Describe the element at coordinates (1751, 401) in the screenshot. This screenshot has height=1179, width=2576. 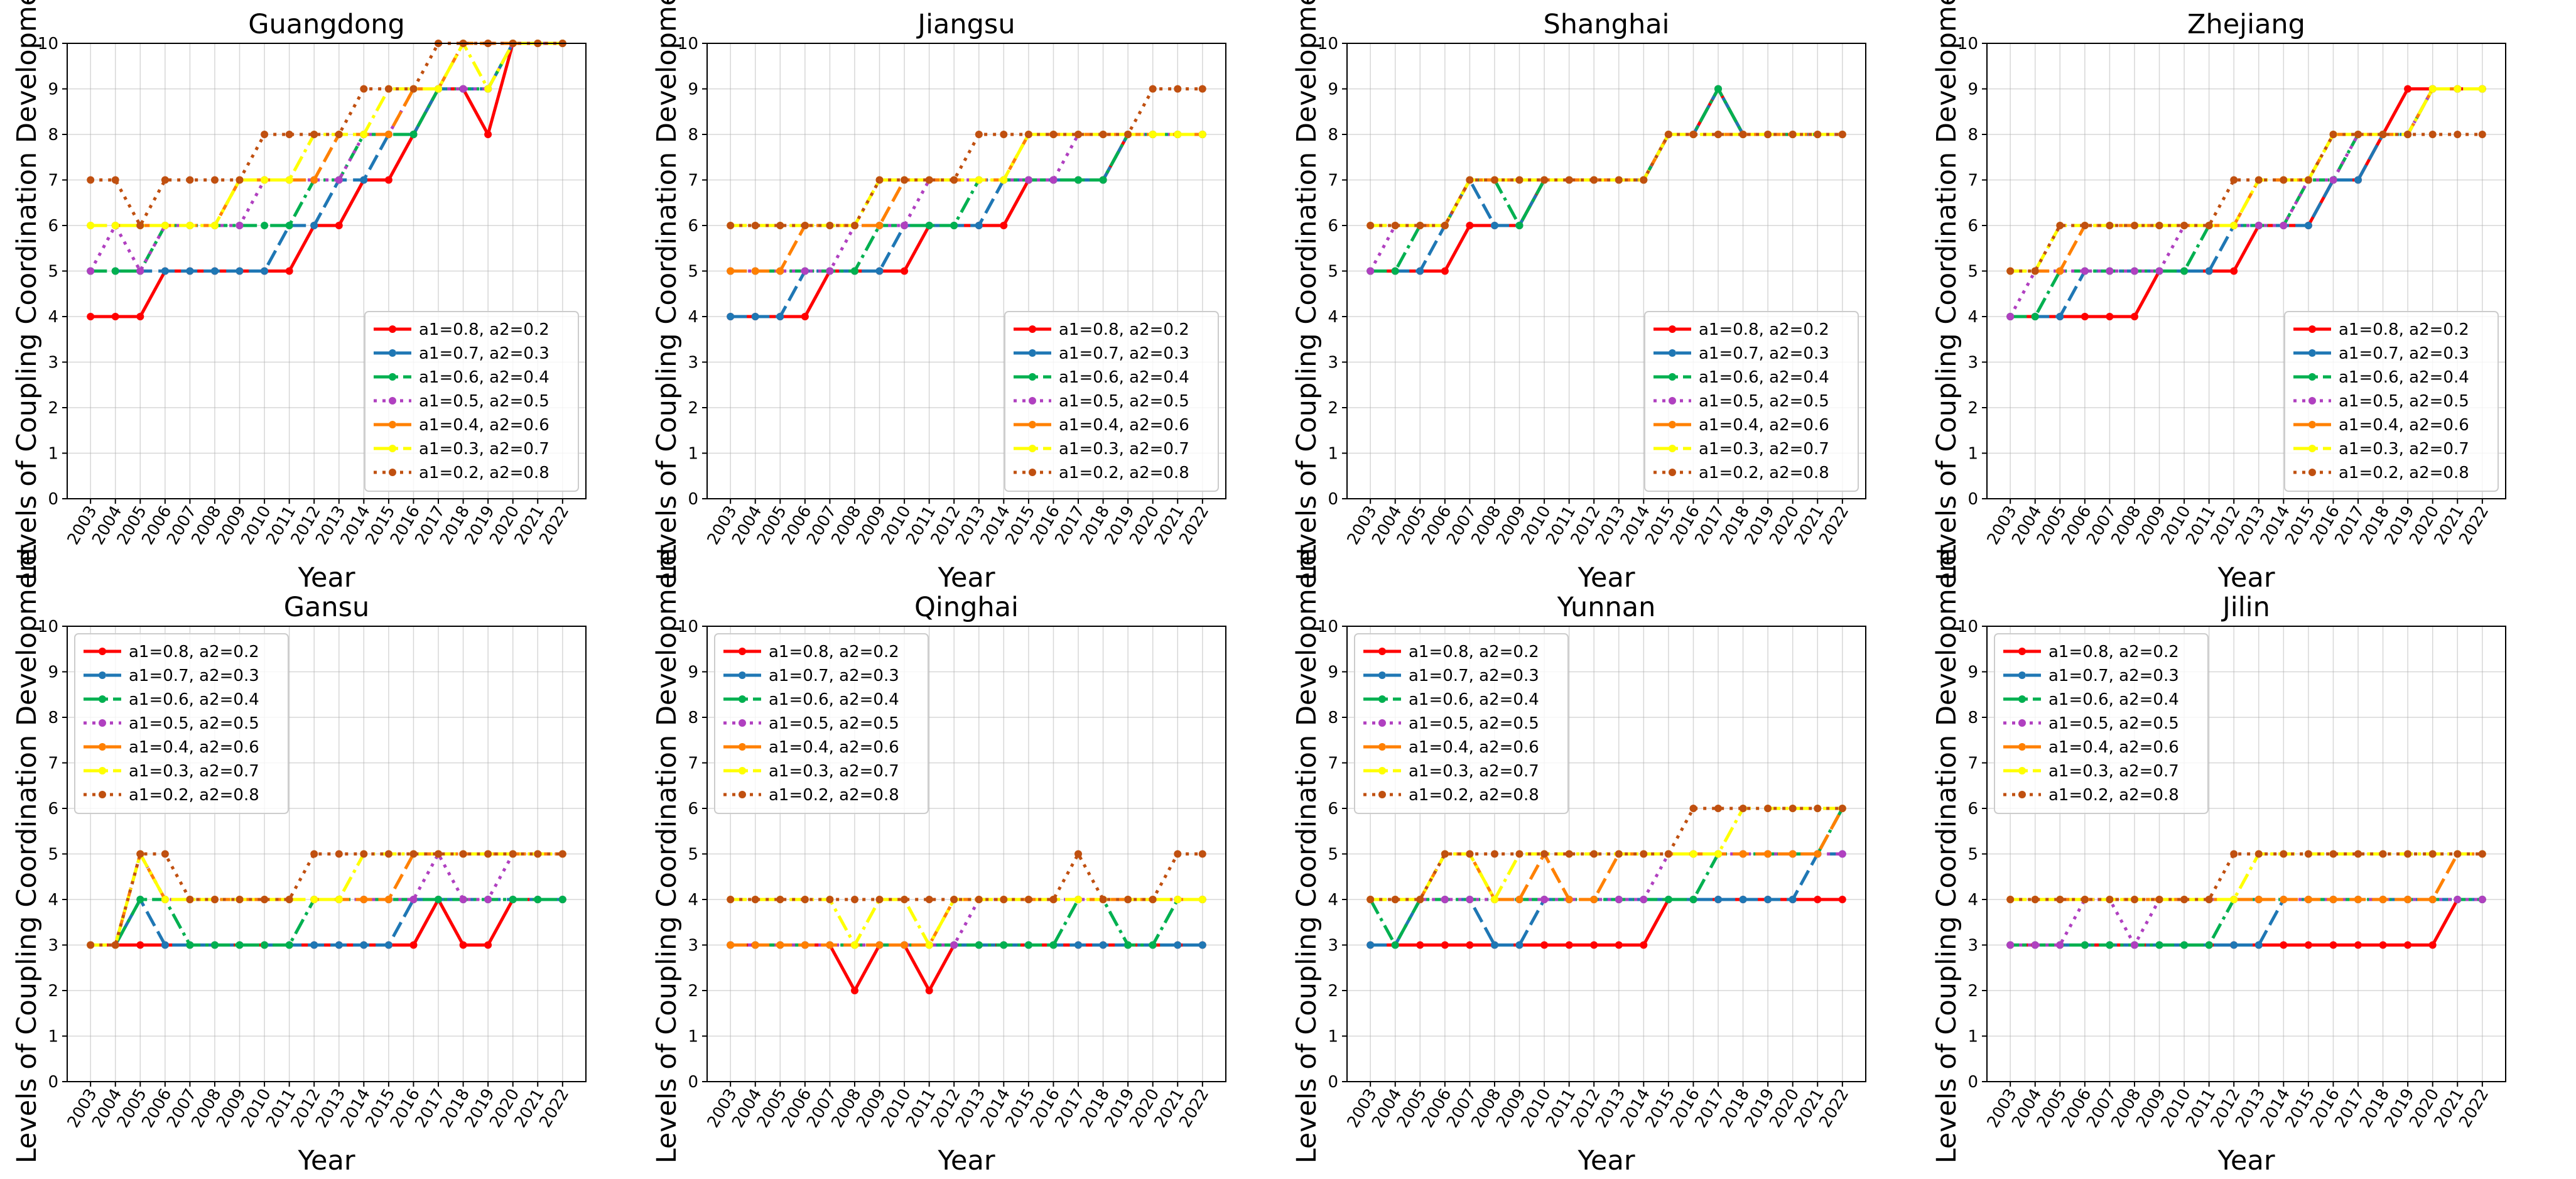
I see `legend-frame` at that location.